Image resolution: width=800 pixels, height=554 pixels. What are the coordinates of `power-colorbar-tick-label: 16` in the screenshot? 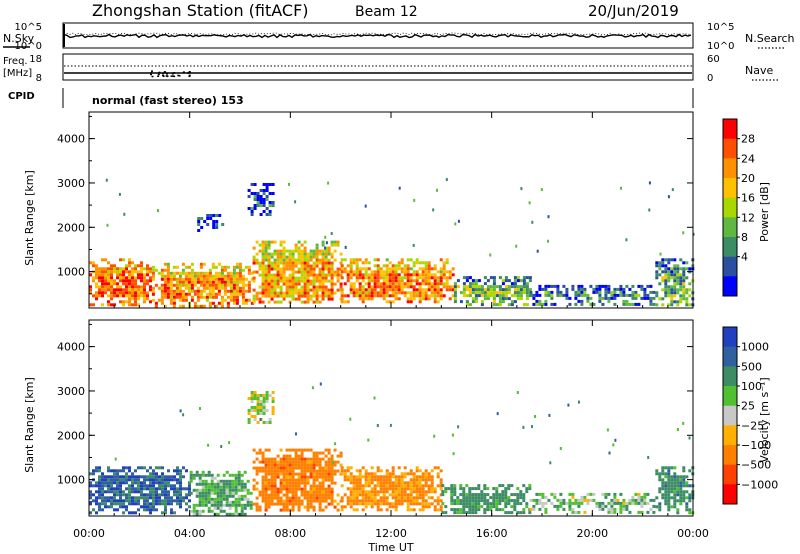 It's located at (748, 198).